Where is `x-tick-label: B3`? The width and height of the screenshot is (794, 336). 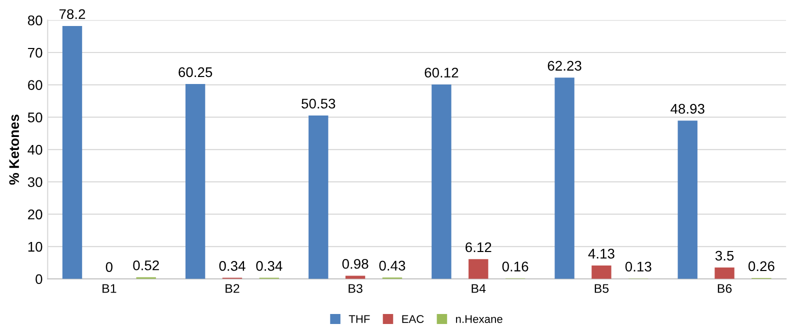
x-tick-label: B3 is located at coordinates (355, 288).